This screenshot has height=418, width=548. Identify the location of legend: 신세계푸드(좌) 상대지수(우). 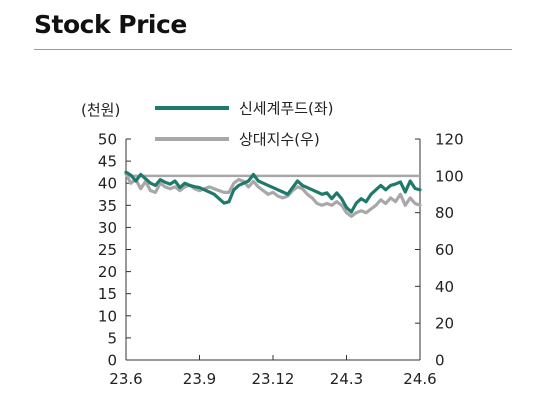
(244, 124).